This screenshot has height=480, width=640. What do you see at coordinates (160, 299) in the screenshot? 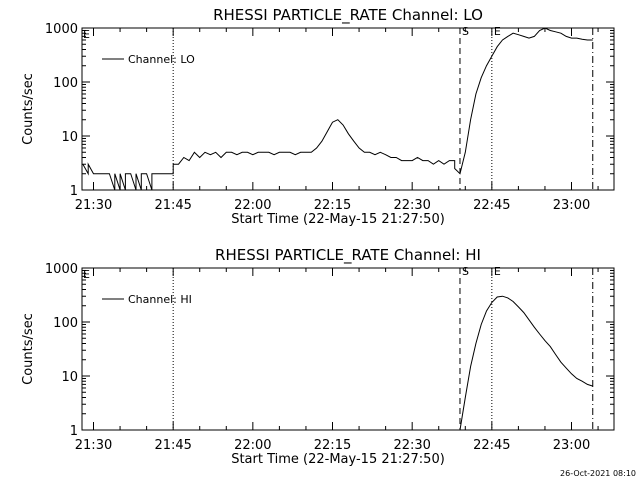
I see `legend-label: Channel: HI` at bounding box center [160, 299].